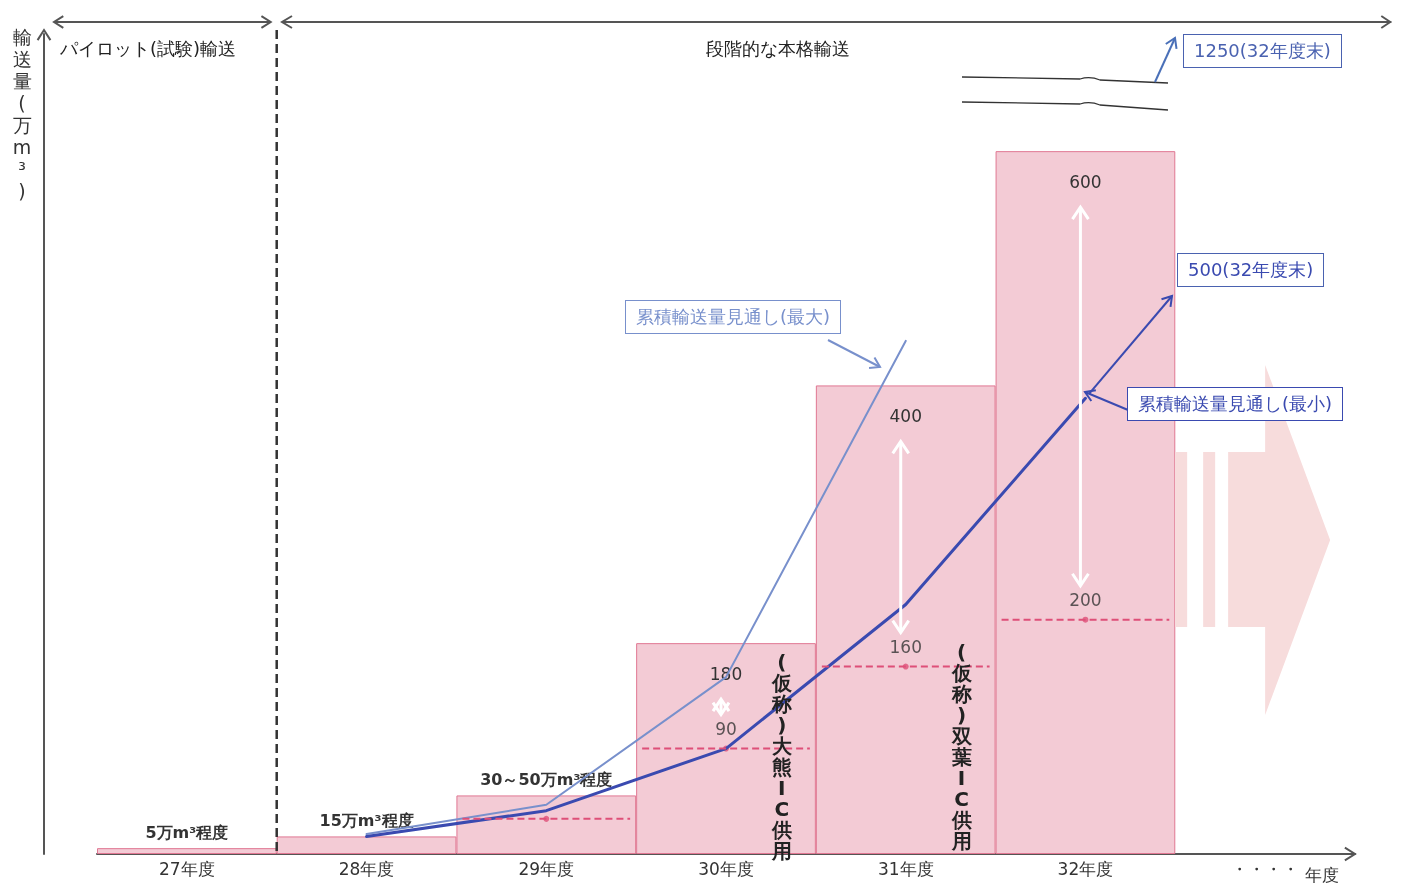 The image size is (1407, 883). Describe the element at coordinates (1262, 51) in the screenshot. I see `text: 1250(32年度末)` at that location.